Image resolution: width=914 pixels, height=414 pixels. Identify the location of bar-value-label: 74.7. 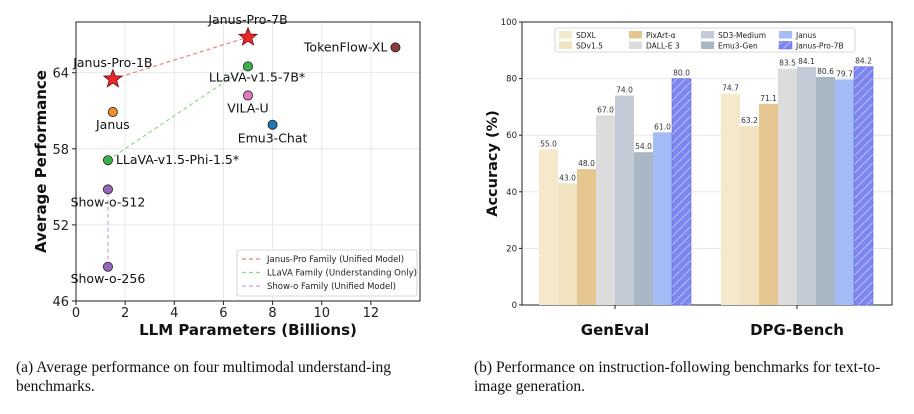
(730, 88).